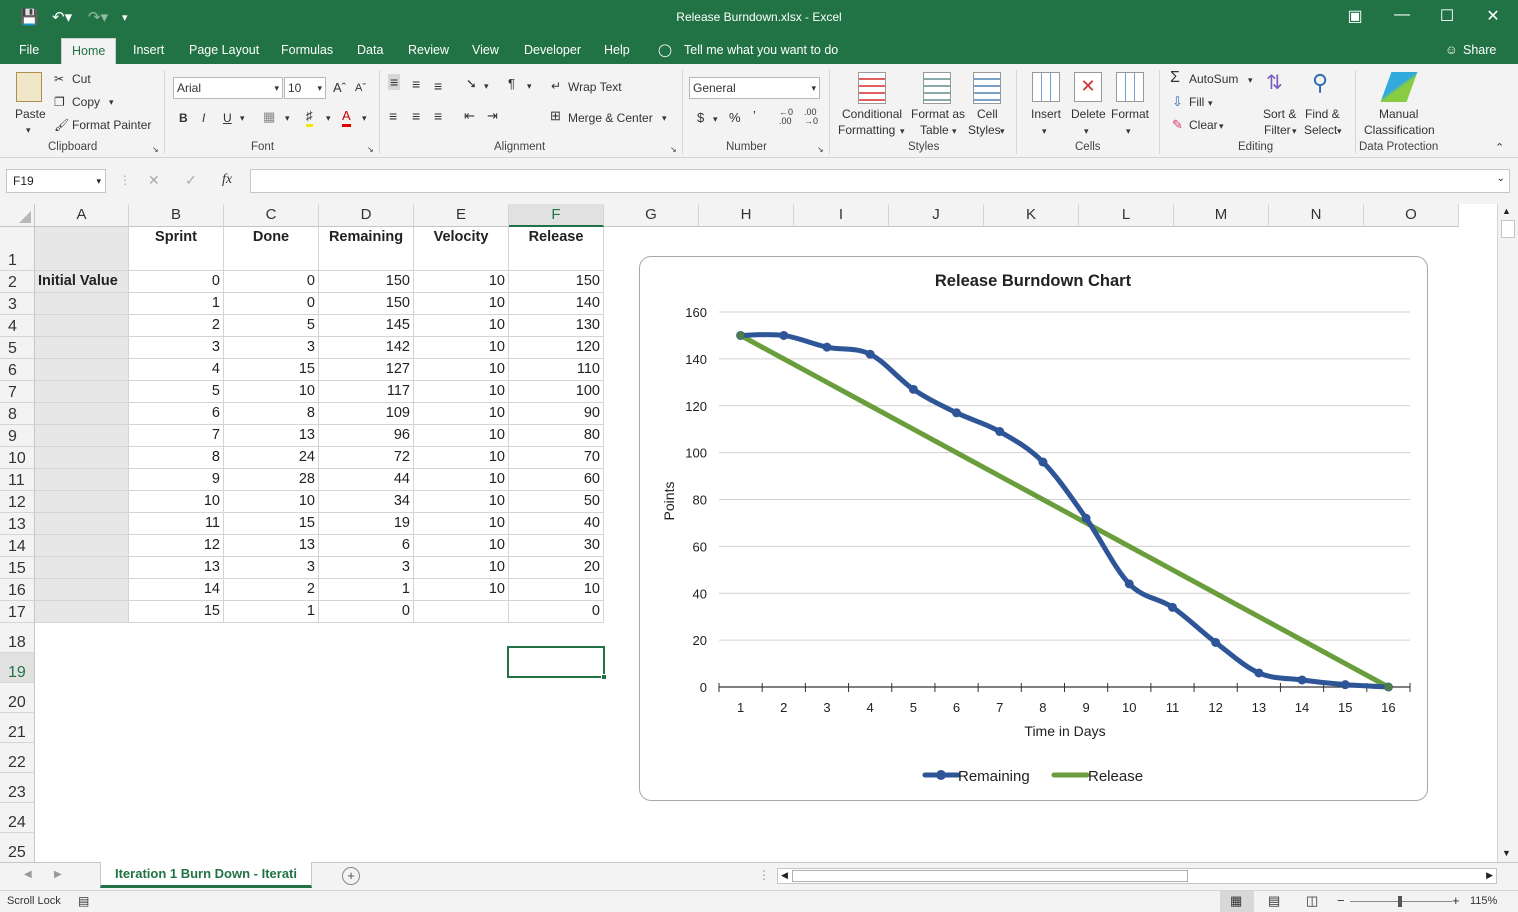  Describe the element at coordinates (557, 663) in the screenshot. I see `active-cell-selection` at that location.